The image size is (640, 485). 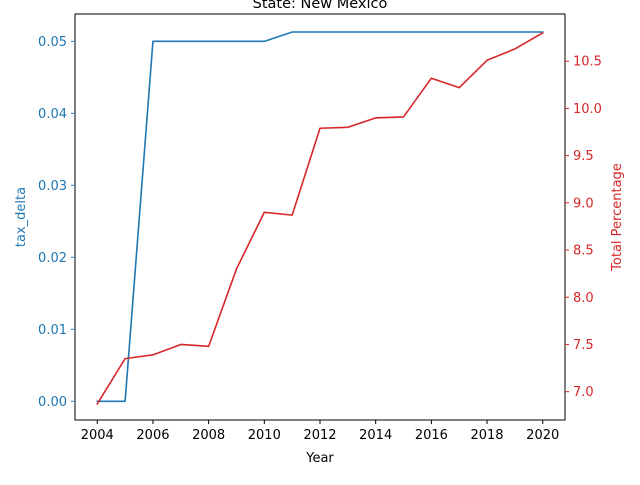 I want to click on x-tick-label: 2008, so click(x=208, y=435).